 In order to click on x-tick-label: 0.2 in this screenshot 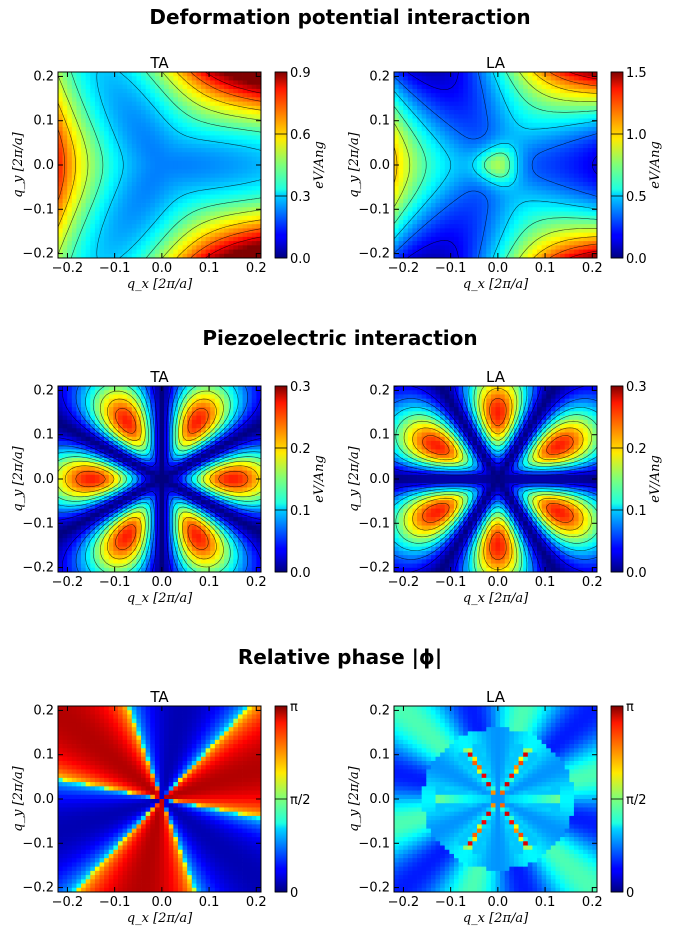, I will do `click(256, 268)`.